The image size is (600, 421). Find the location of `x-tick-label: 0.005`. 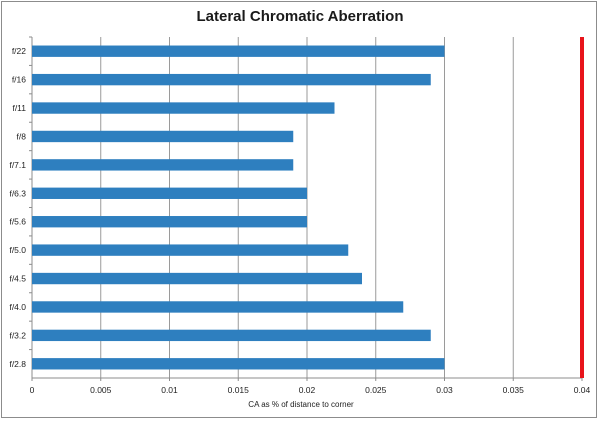

x-tick-label: 0.005 is located at coordinates (101, 390).